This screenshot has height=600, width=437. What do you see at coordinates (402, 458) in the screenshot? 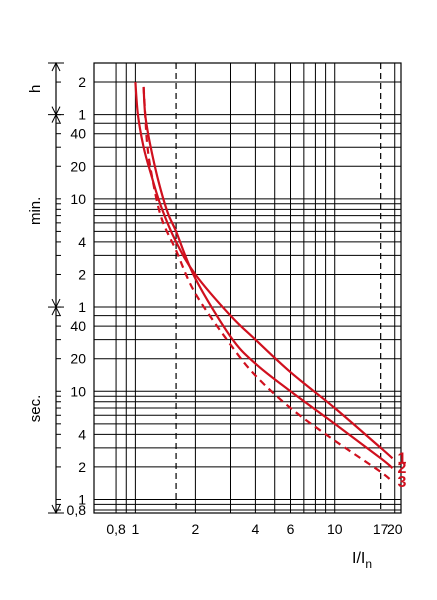
I see `series-label-1: 1` at bounding box center [402, 458].